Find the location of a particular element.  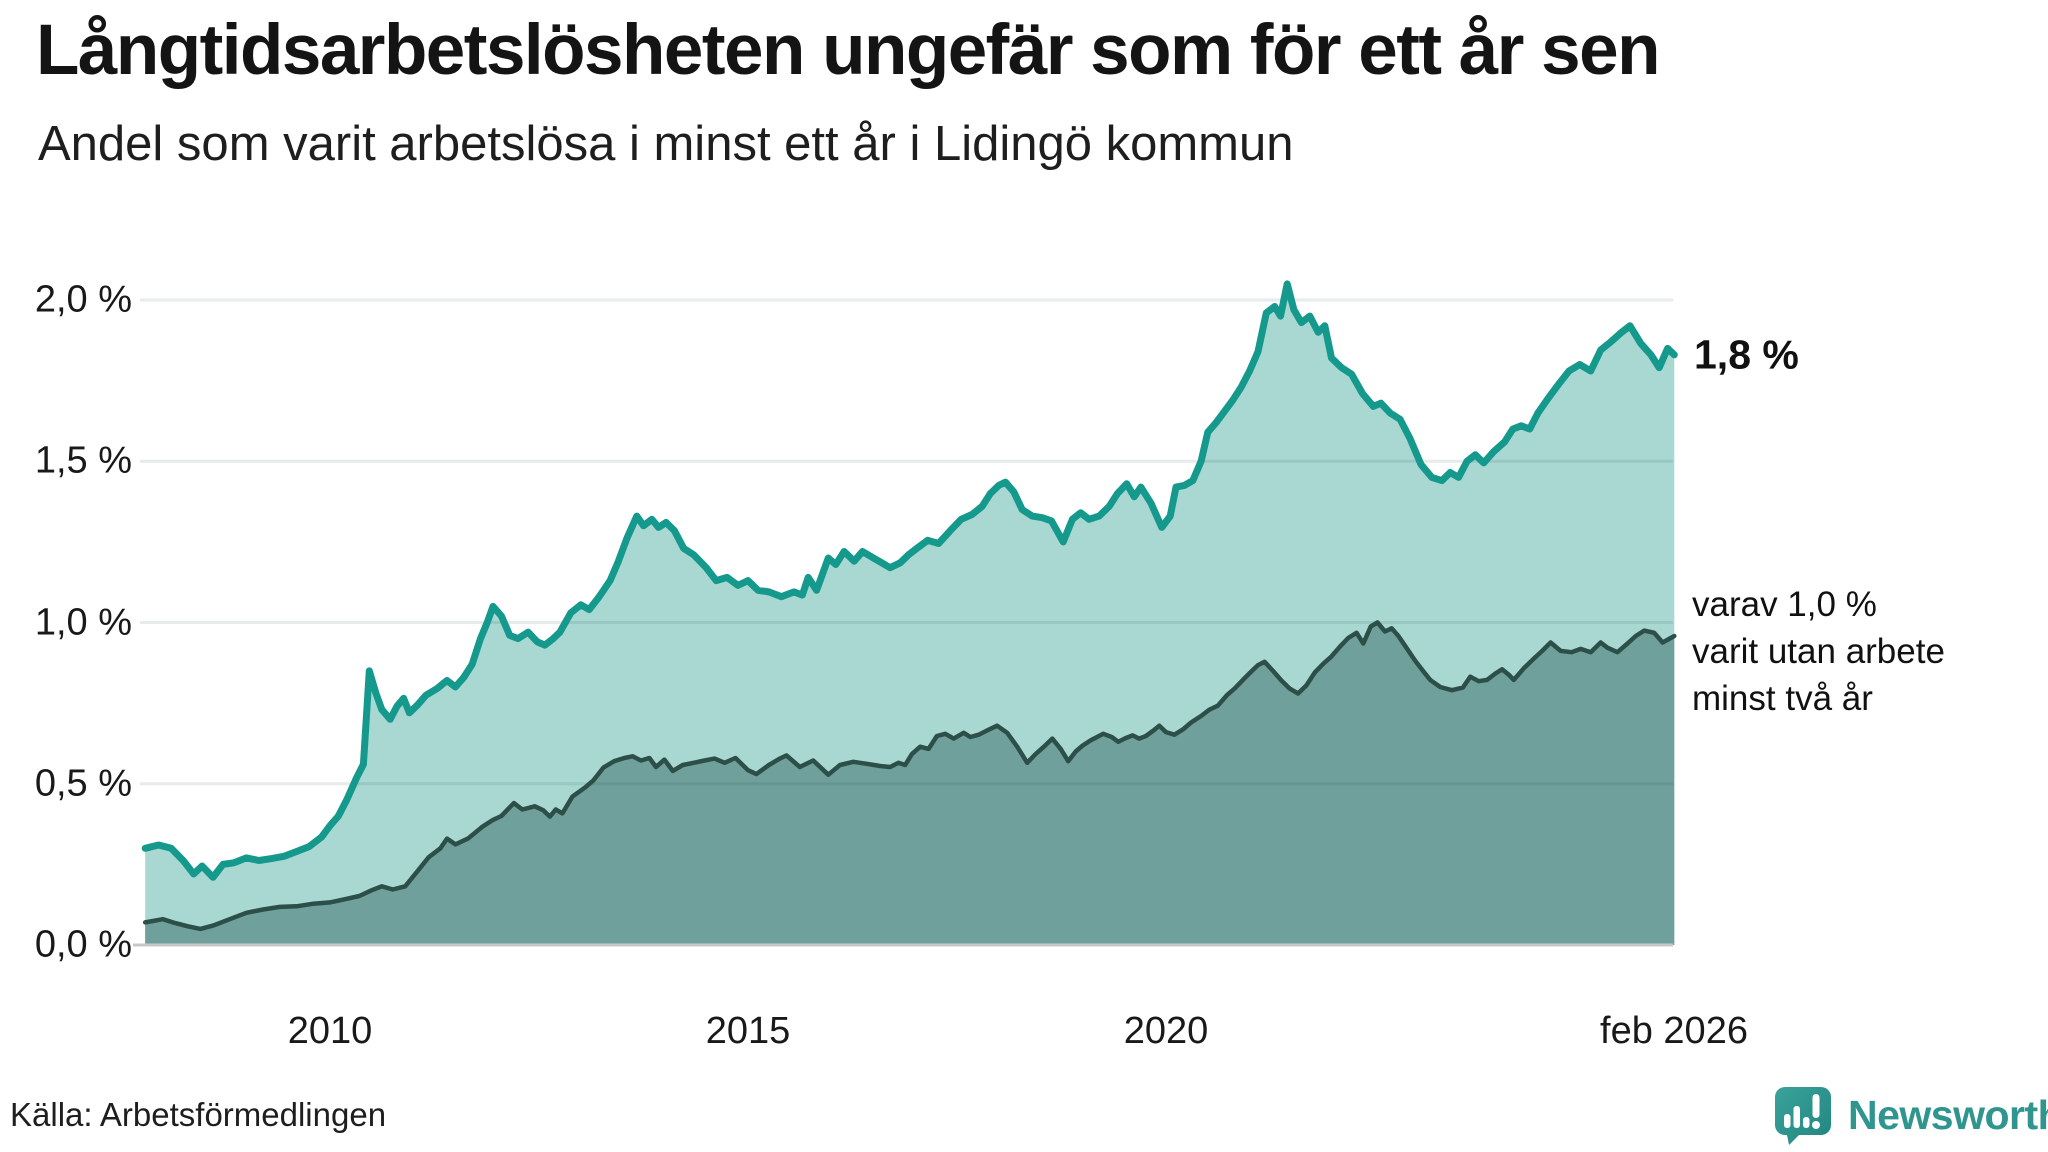

latest-value-label: 1,8 % is located at coordinates (1746, 354).